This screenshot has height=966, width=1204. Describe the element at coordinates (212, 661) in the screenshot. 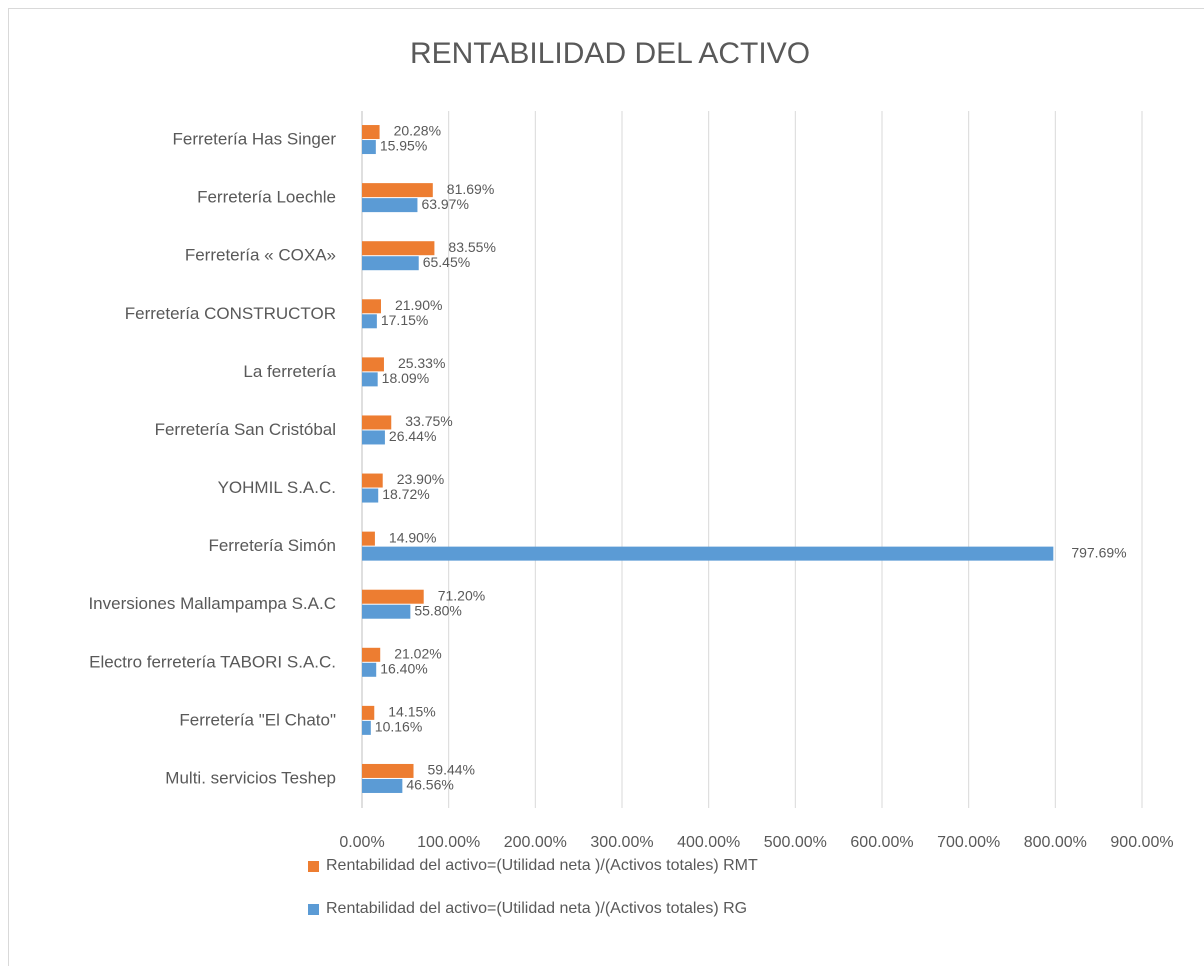

I see `y-tick-label: Electro ferretería TABORI S.A.C.` at that location.